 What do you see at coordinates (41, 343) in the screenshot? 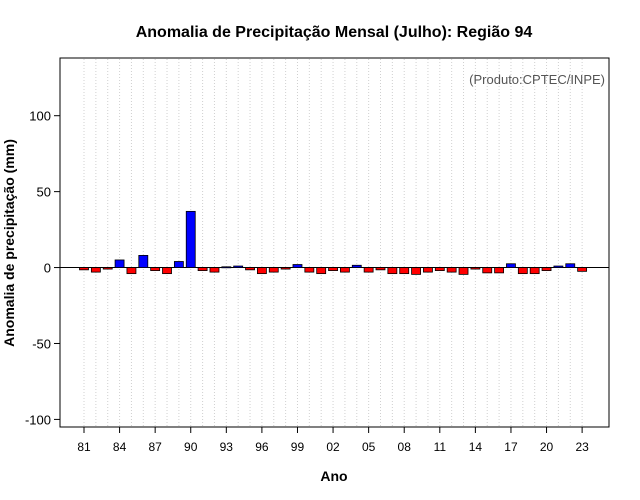
I see `y-tick-label: -50` at bounding box center [41, 343].